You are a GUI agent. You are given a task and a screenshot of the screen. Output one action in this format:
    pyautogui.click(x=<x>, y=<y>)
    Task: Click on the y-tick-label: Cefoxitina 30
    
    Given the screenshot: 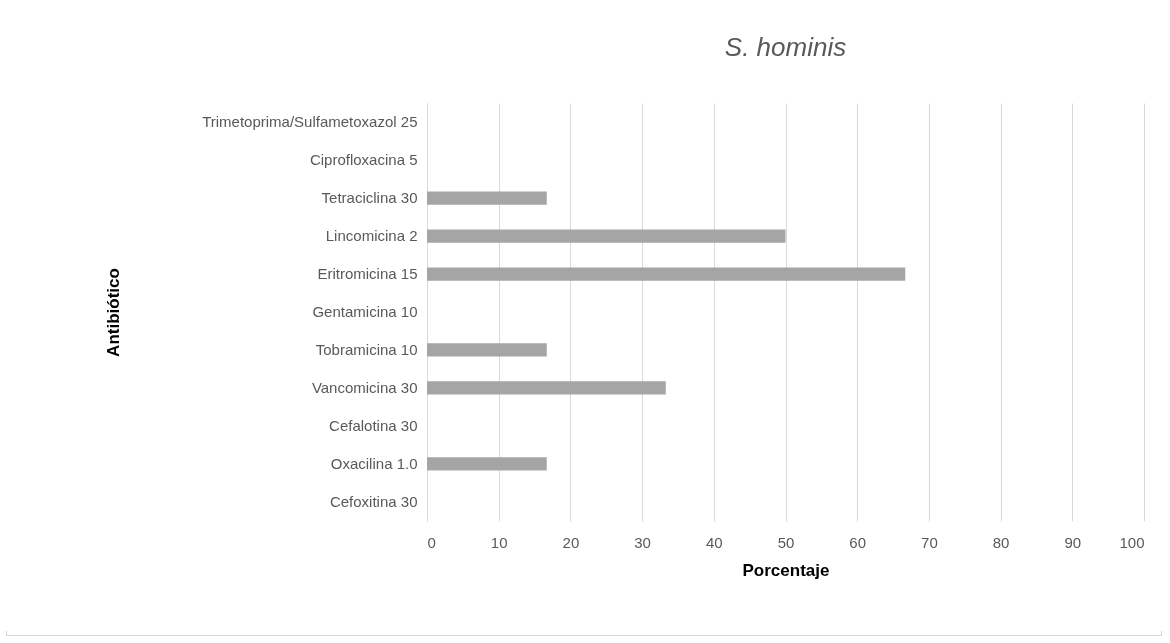 What is the action you would take?
    pyautogui.click(x=373, y=501)
    